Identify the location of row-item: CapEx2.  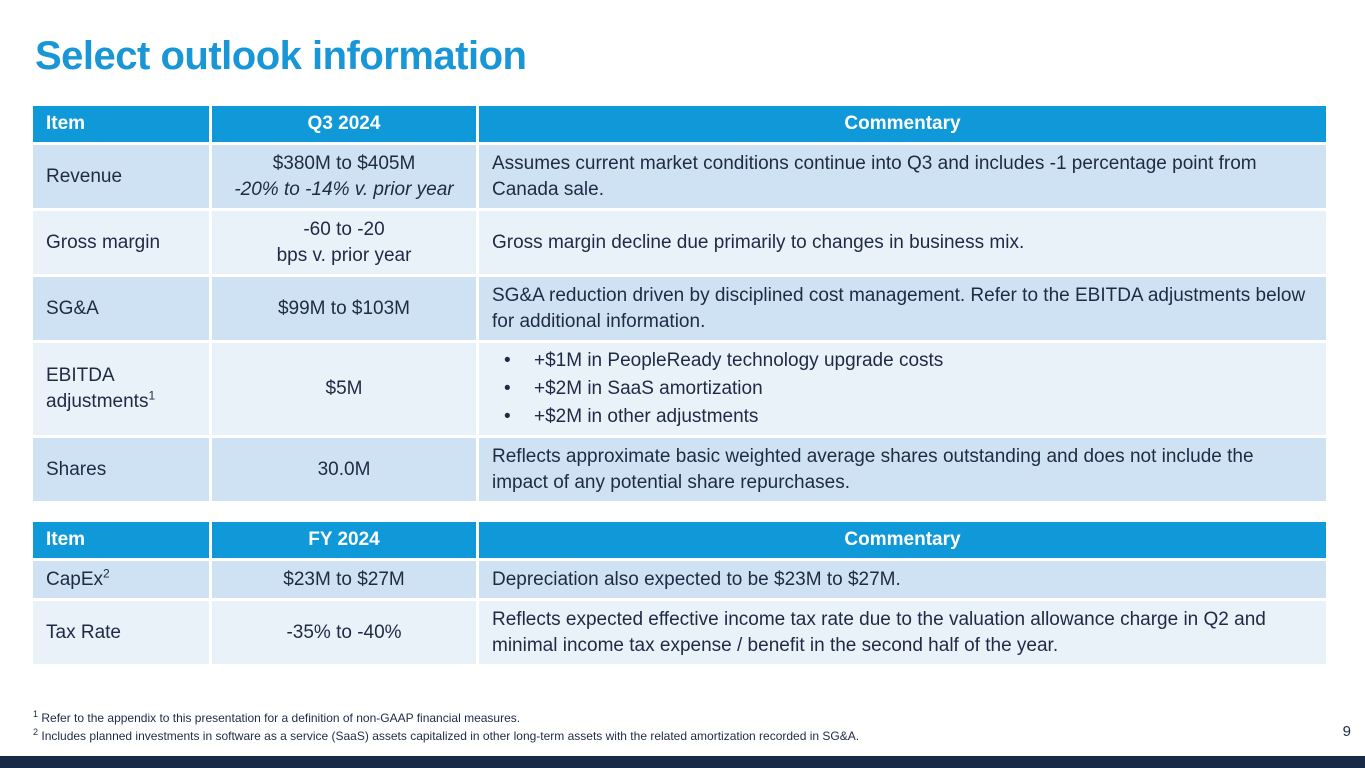
(121, 579).